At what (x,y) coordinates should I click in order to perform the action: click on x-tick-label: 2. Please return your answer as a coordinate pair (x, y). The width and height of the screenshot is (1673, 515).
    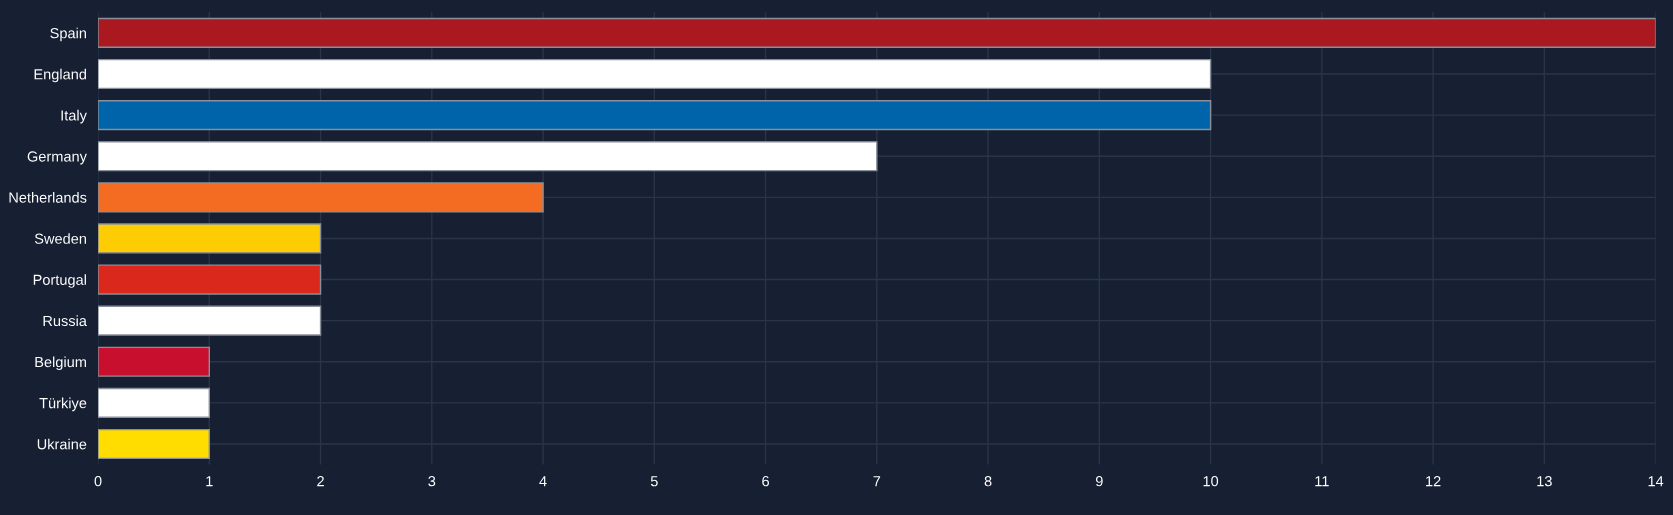
    Looking at the image, I should click on (320, 481).